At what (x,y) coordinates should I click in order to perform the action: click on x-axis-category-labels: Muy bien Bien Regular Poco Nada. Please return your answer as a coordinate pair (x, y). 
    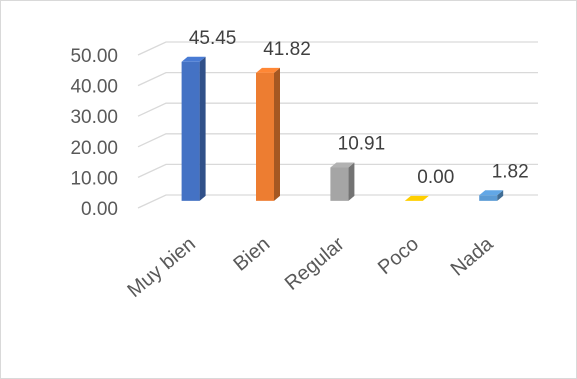
    Looking at the image, I should click on (311, 267).